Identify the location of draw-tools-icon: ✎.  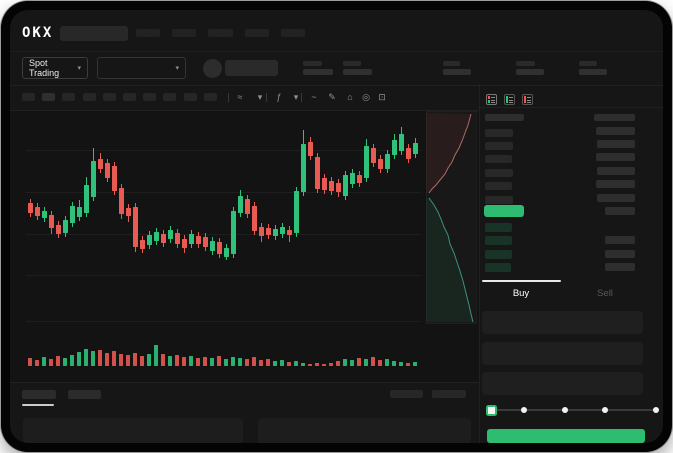
(332, 97).